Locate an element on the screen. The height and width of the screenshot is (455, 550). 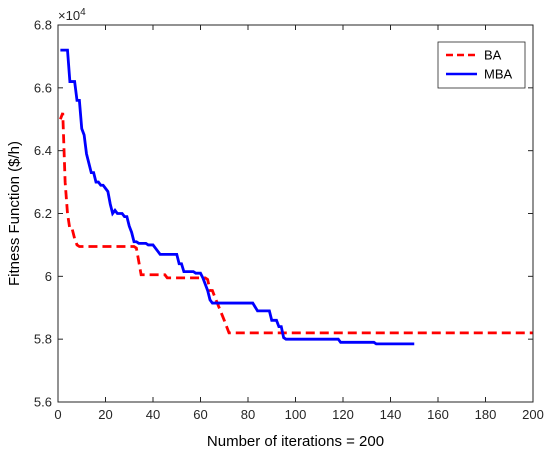
y-tick-label: 5.8 is located at coordinates (43, 339).